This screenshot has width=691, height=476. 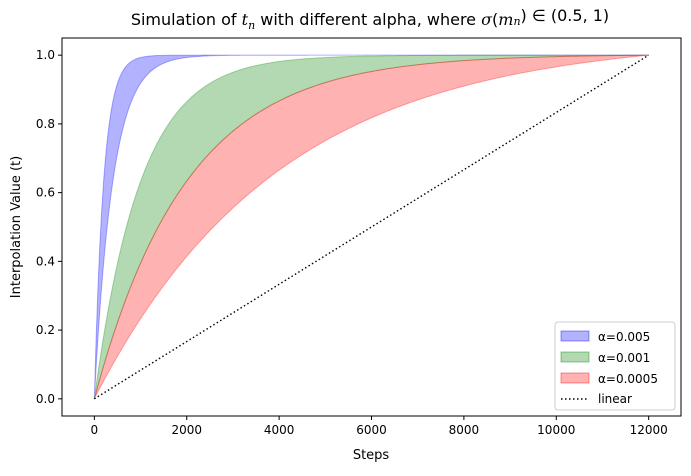 I want to click on legend-label-0: α=0.005, so click(x=624, y=337).